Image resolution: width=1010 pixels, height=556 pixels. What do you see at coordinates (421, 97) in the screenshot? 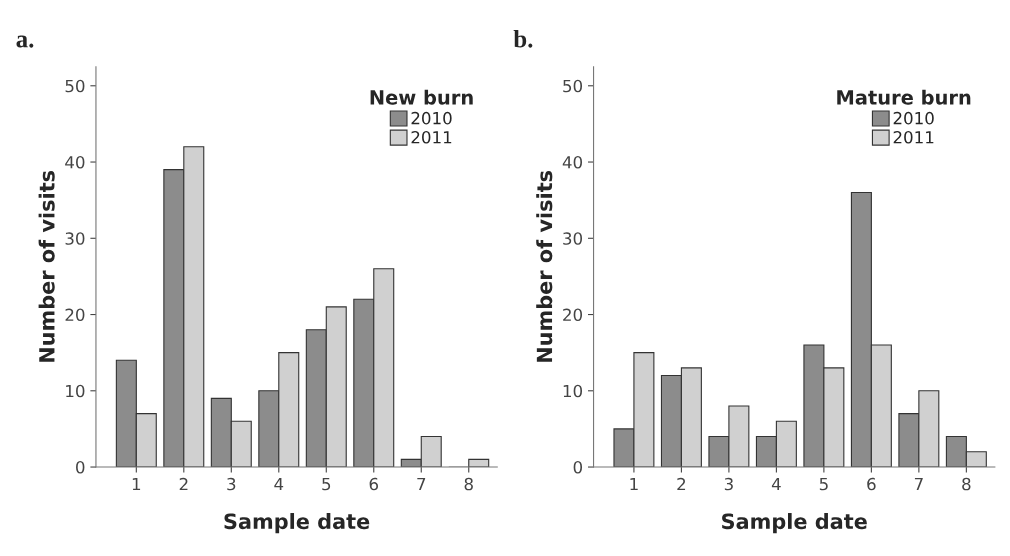
I see `legend-title: New burn` at bounding box center [421, 97].